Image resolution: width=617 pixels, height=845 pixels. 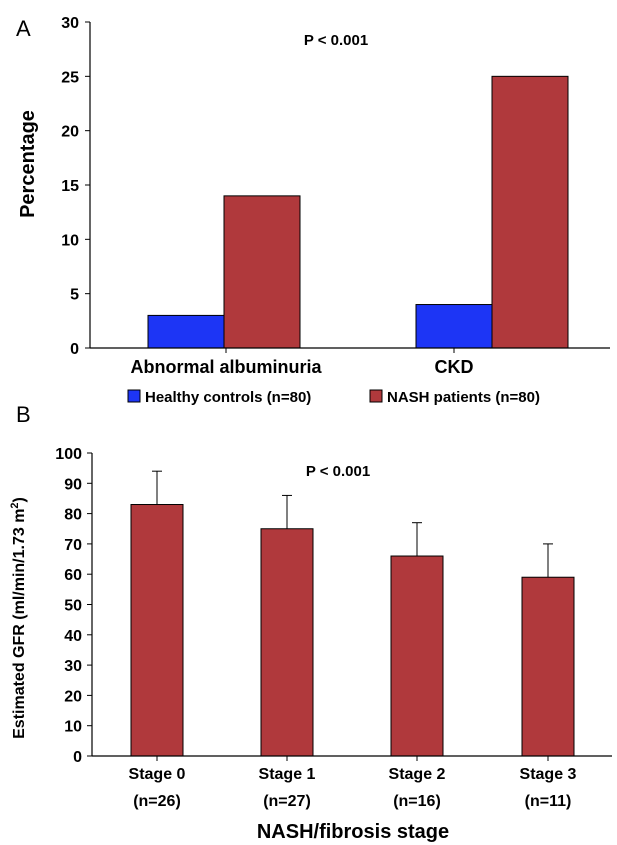 What do you see at coordinates (287, 774) in the screenshot?
I see `x-tick-label: Stage 1` at bounding box center [287, 774].